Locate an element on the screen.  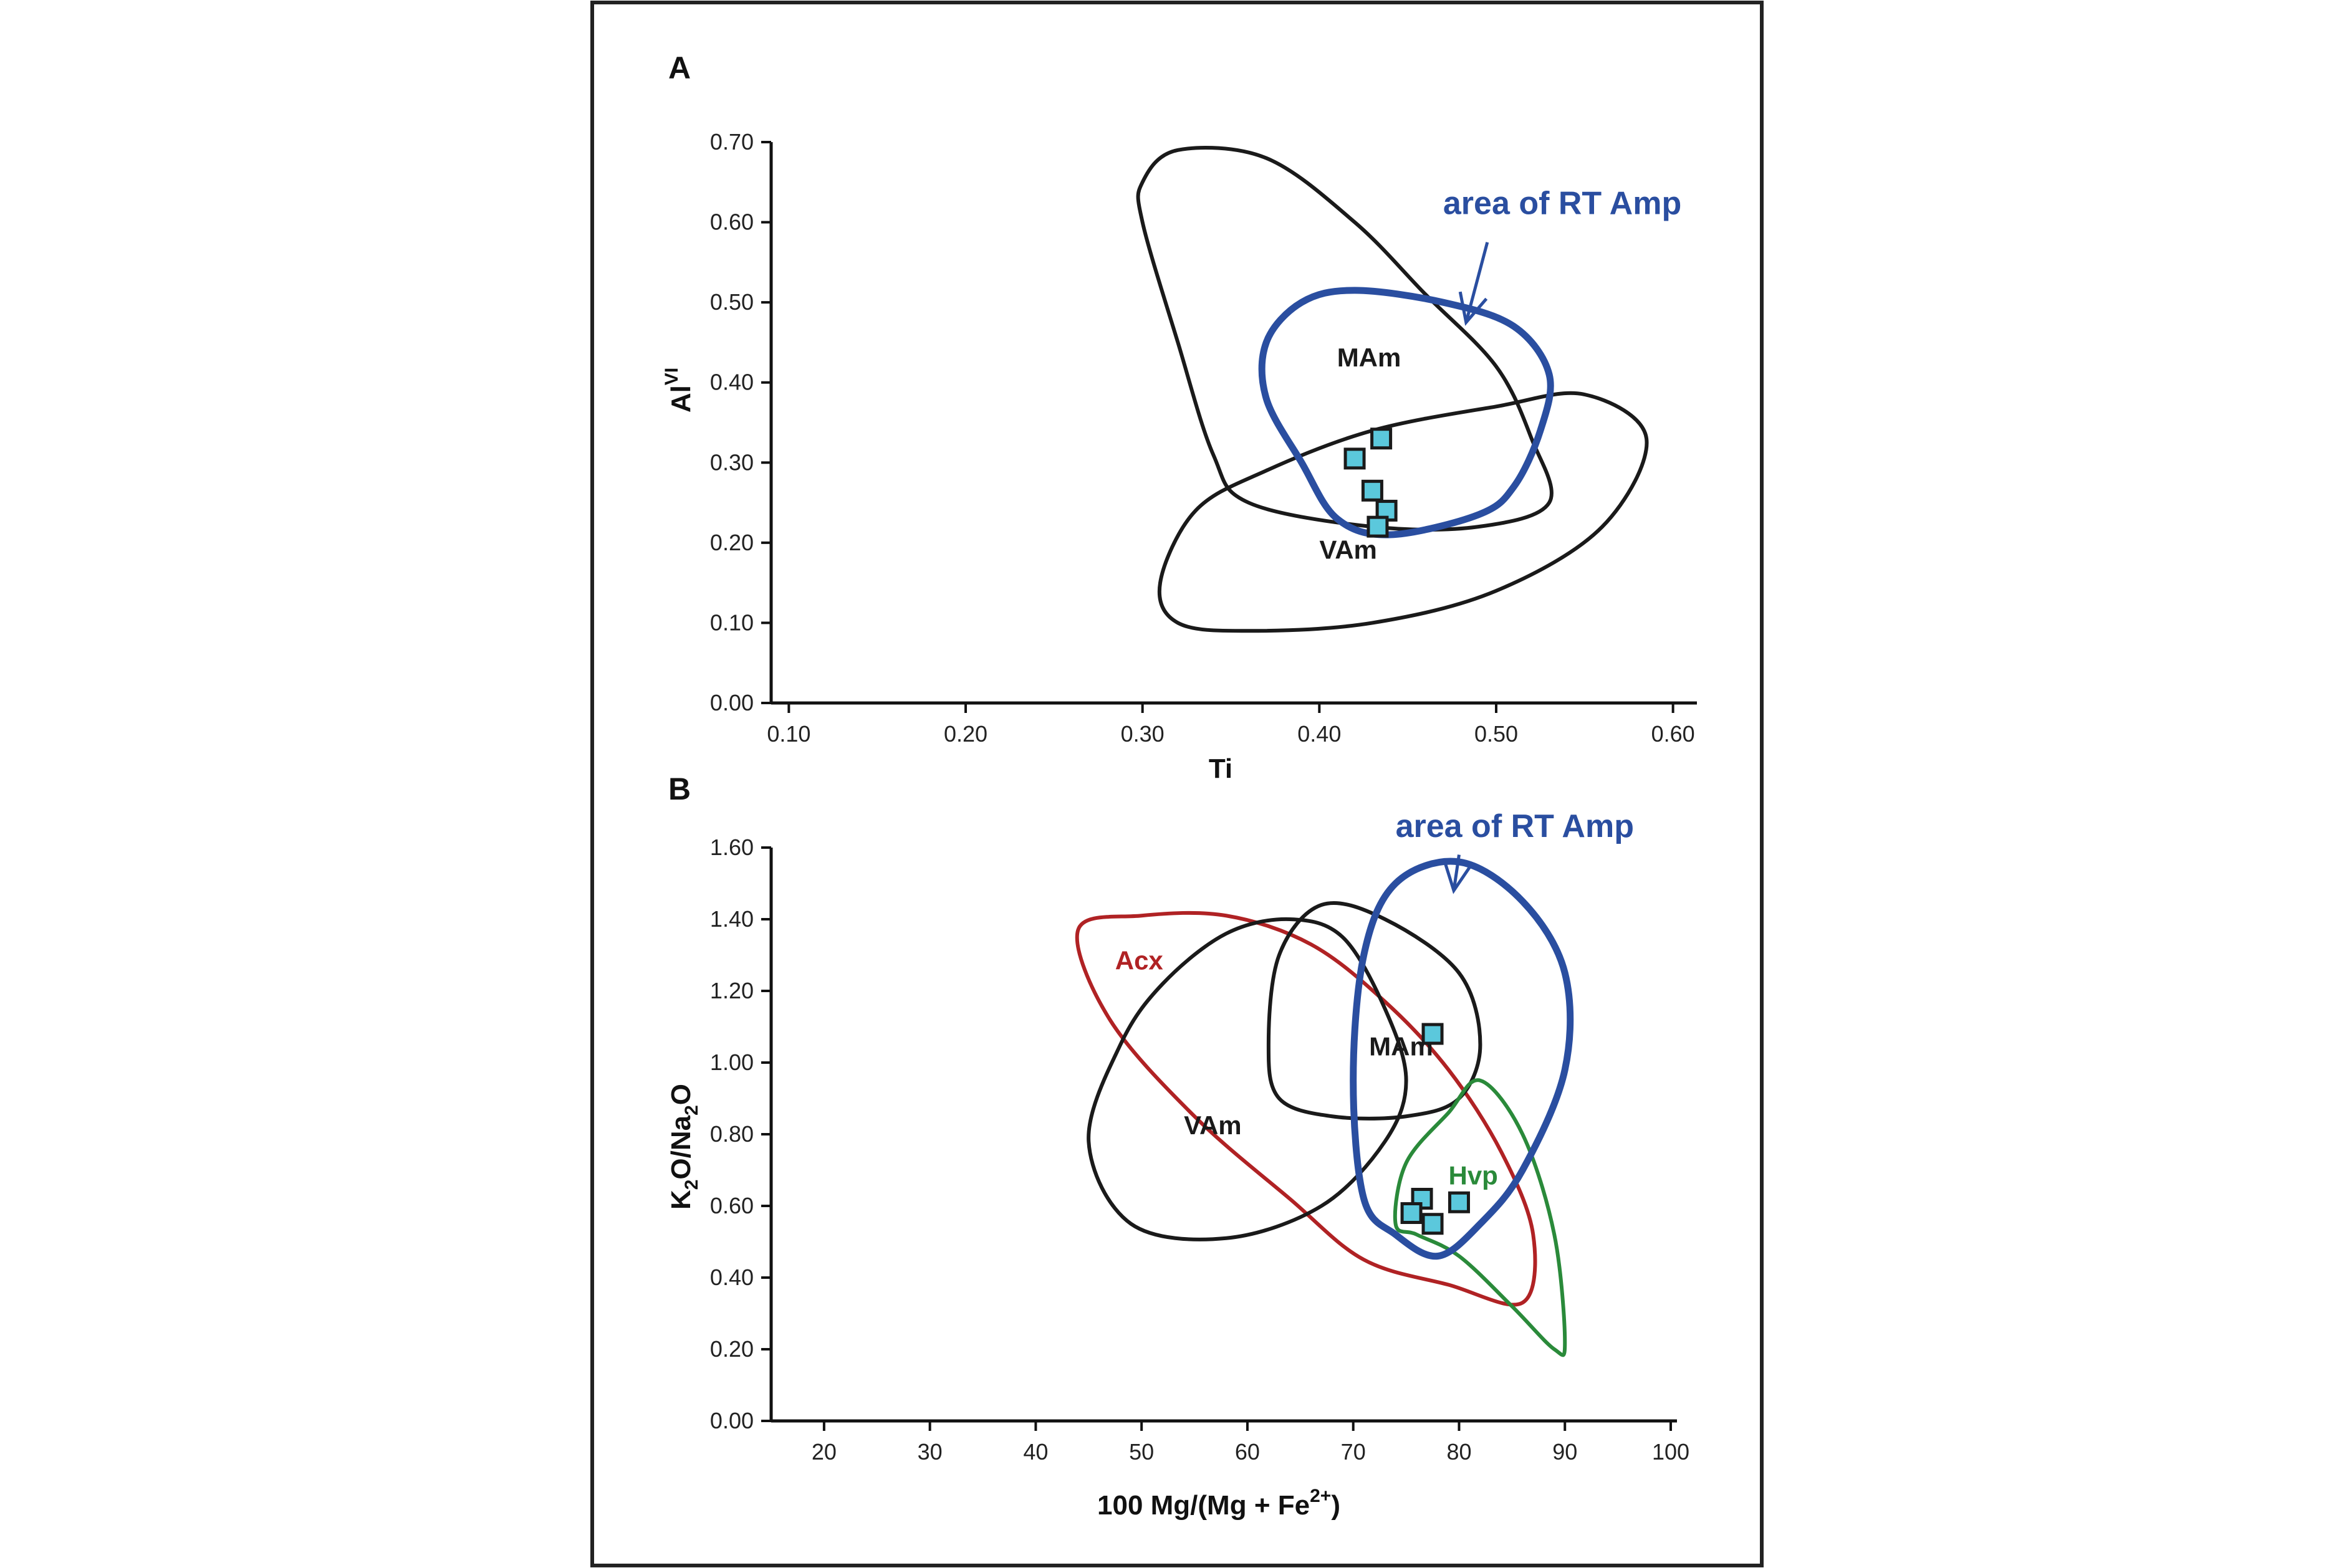
panel-a-letter: A is located at coordinates (679, 67).